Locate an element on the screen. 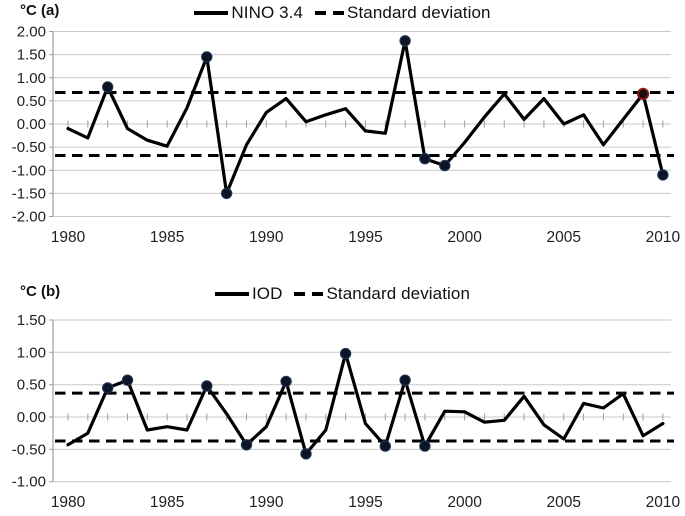 This screenshot has width=685, height=516. highlight-marker-2009 is located at coordinates (643, 94).